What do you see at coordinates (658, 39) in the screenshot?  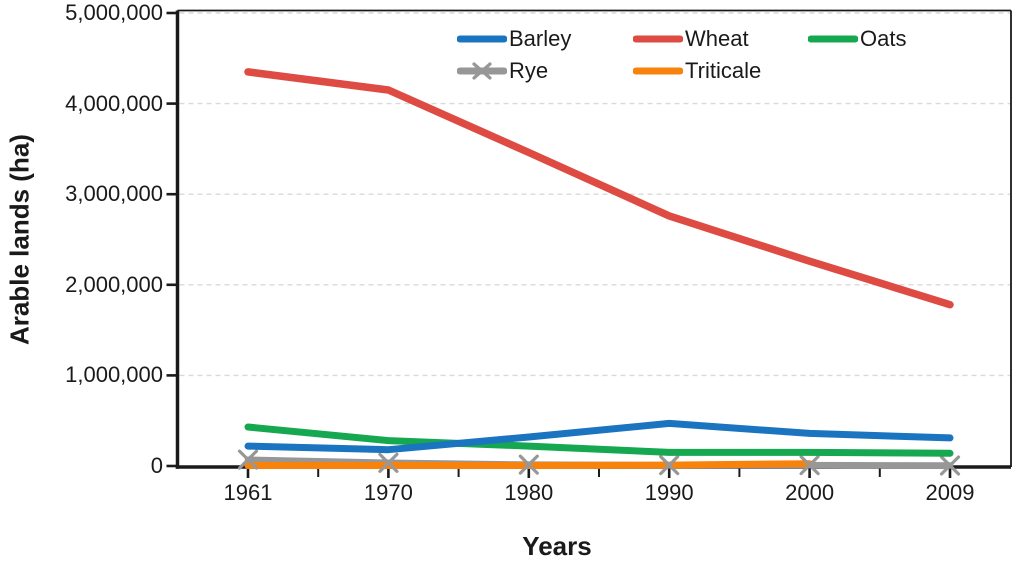 I see `legend-wheat-line-icon` at bounding box center [658, 39].